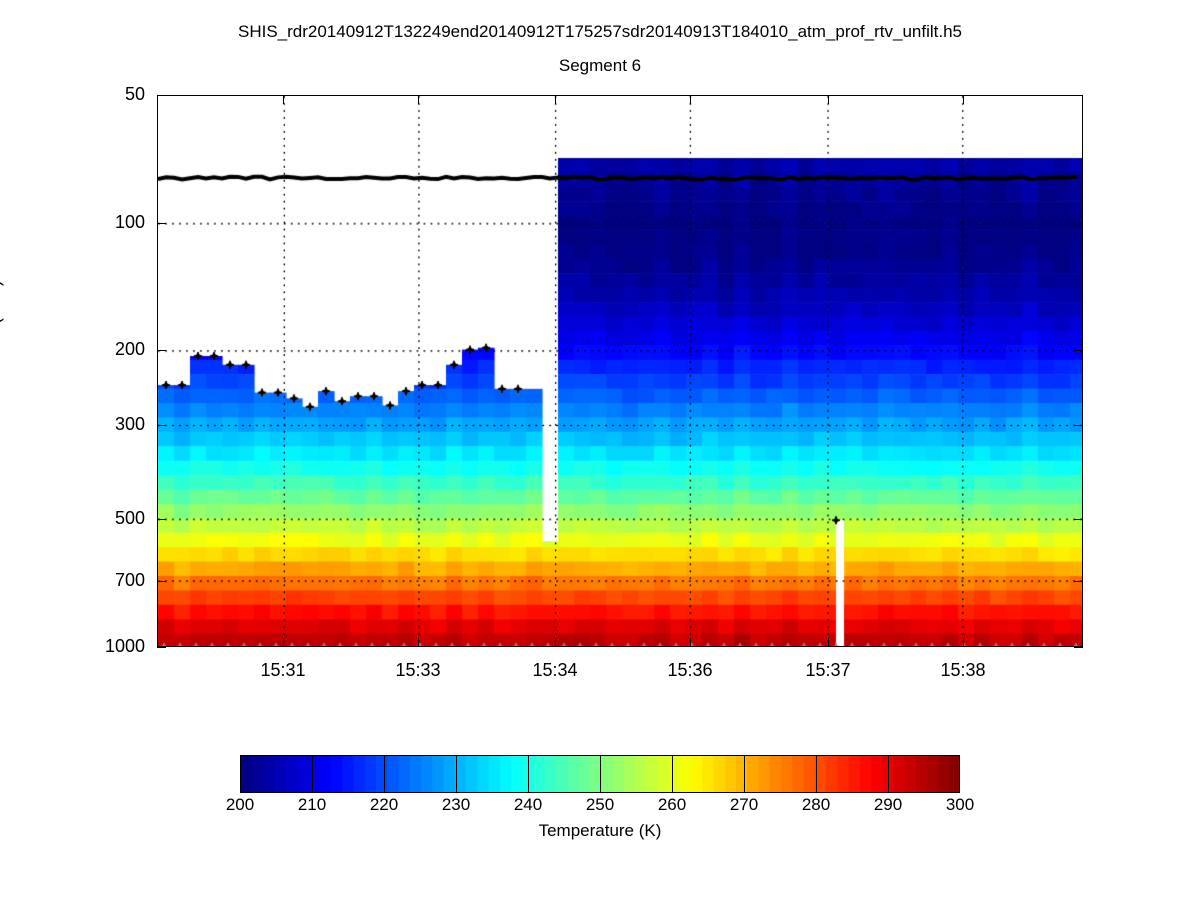  I want to click on y-axis-label: P (hPa), so click(2, 310).